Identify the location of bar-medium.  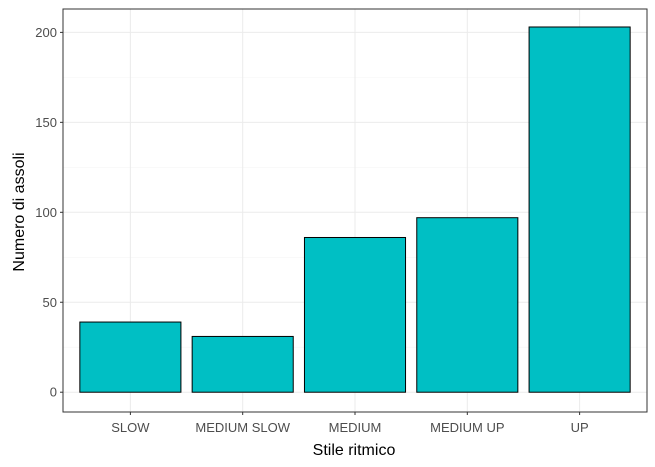
(355, 314).